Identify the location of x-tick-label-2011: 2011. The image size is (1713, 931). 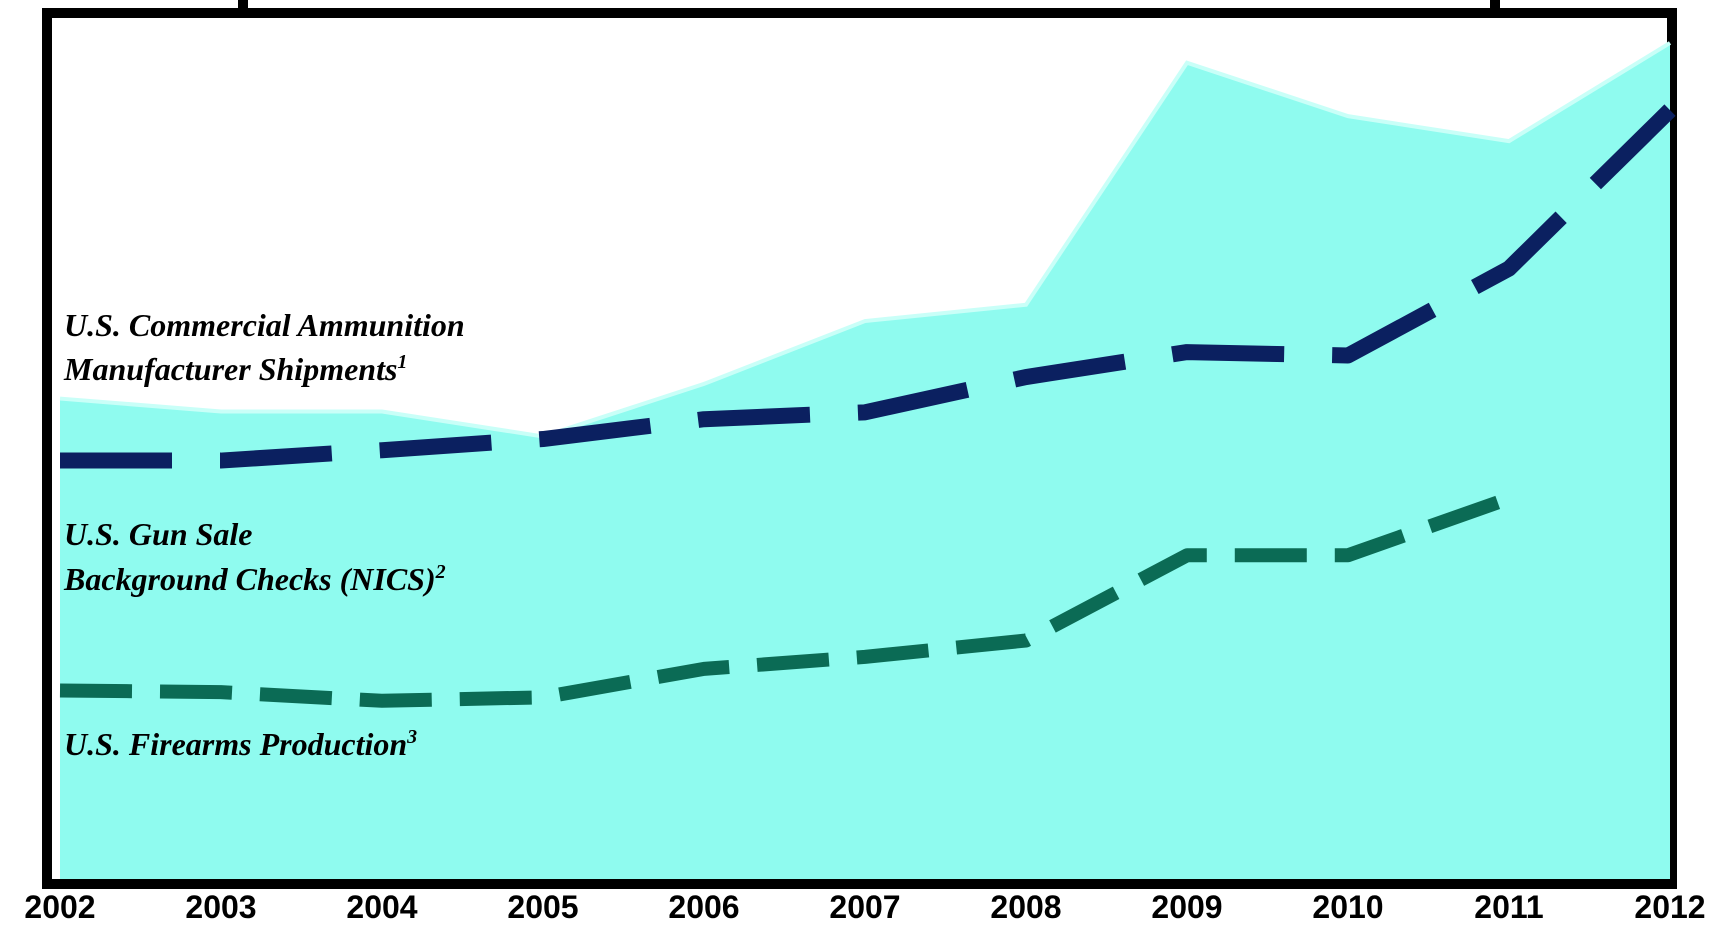
(1508, 907).